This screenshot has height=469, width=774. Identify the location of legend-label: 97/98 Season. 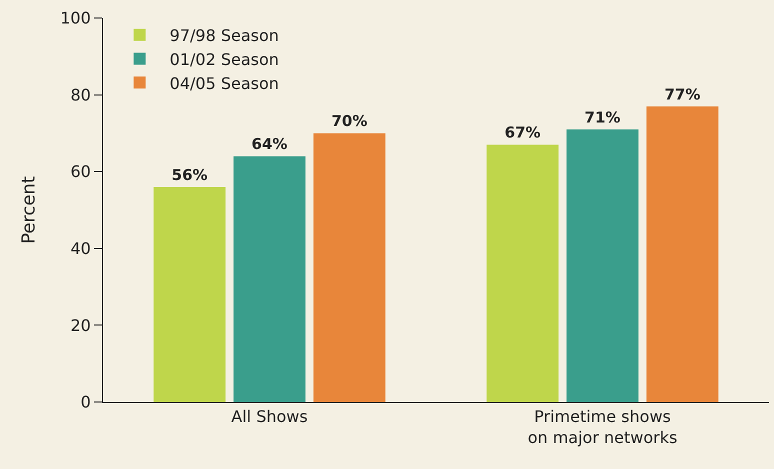
(224, 36).